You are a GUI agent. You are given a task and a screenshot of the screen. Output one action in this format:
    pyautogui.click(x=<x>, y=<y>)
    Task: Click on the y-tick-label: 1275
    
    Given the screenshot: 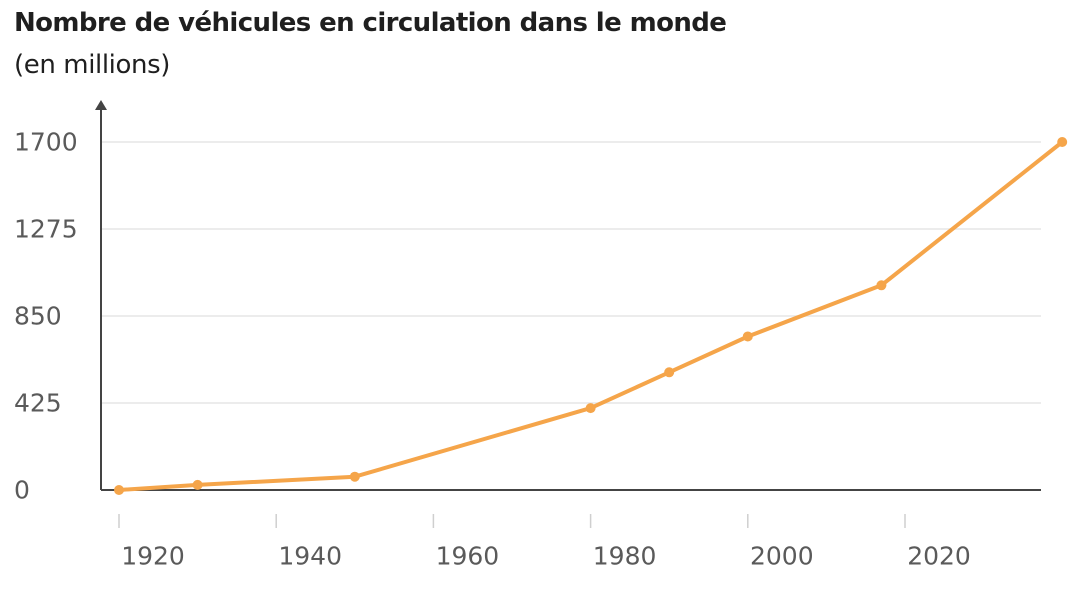 What is the action you would take?
    pyautogui.click(x=46, y=229)
    